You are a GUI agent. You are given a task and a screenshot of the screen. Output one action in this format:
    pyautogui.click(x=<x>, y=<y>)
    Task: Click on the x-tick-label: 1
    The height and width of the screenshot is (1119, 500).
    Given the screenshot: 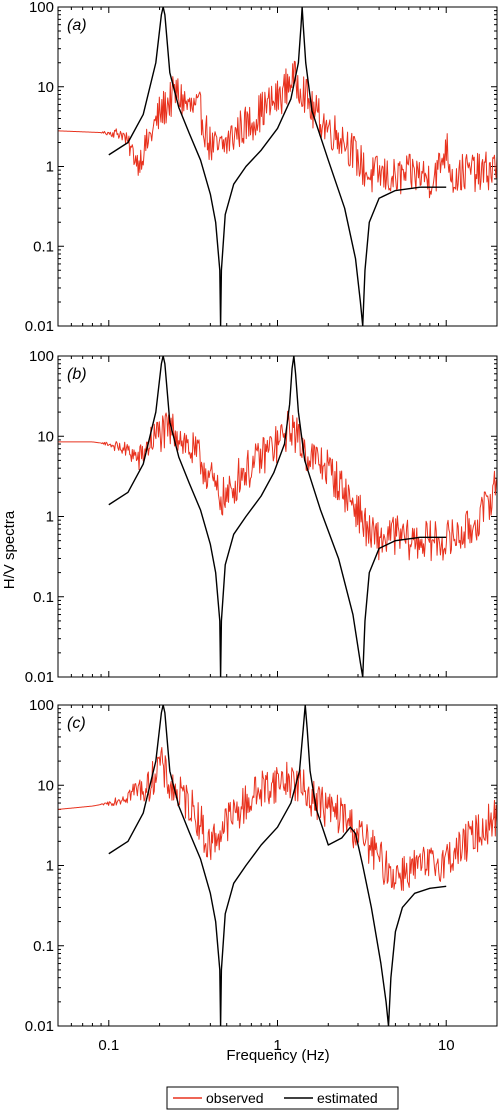 What is the action you would take?
    pyautogui.click(x=277, y=1045)
    